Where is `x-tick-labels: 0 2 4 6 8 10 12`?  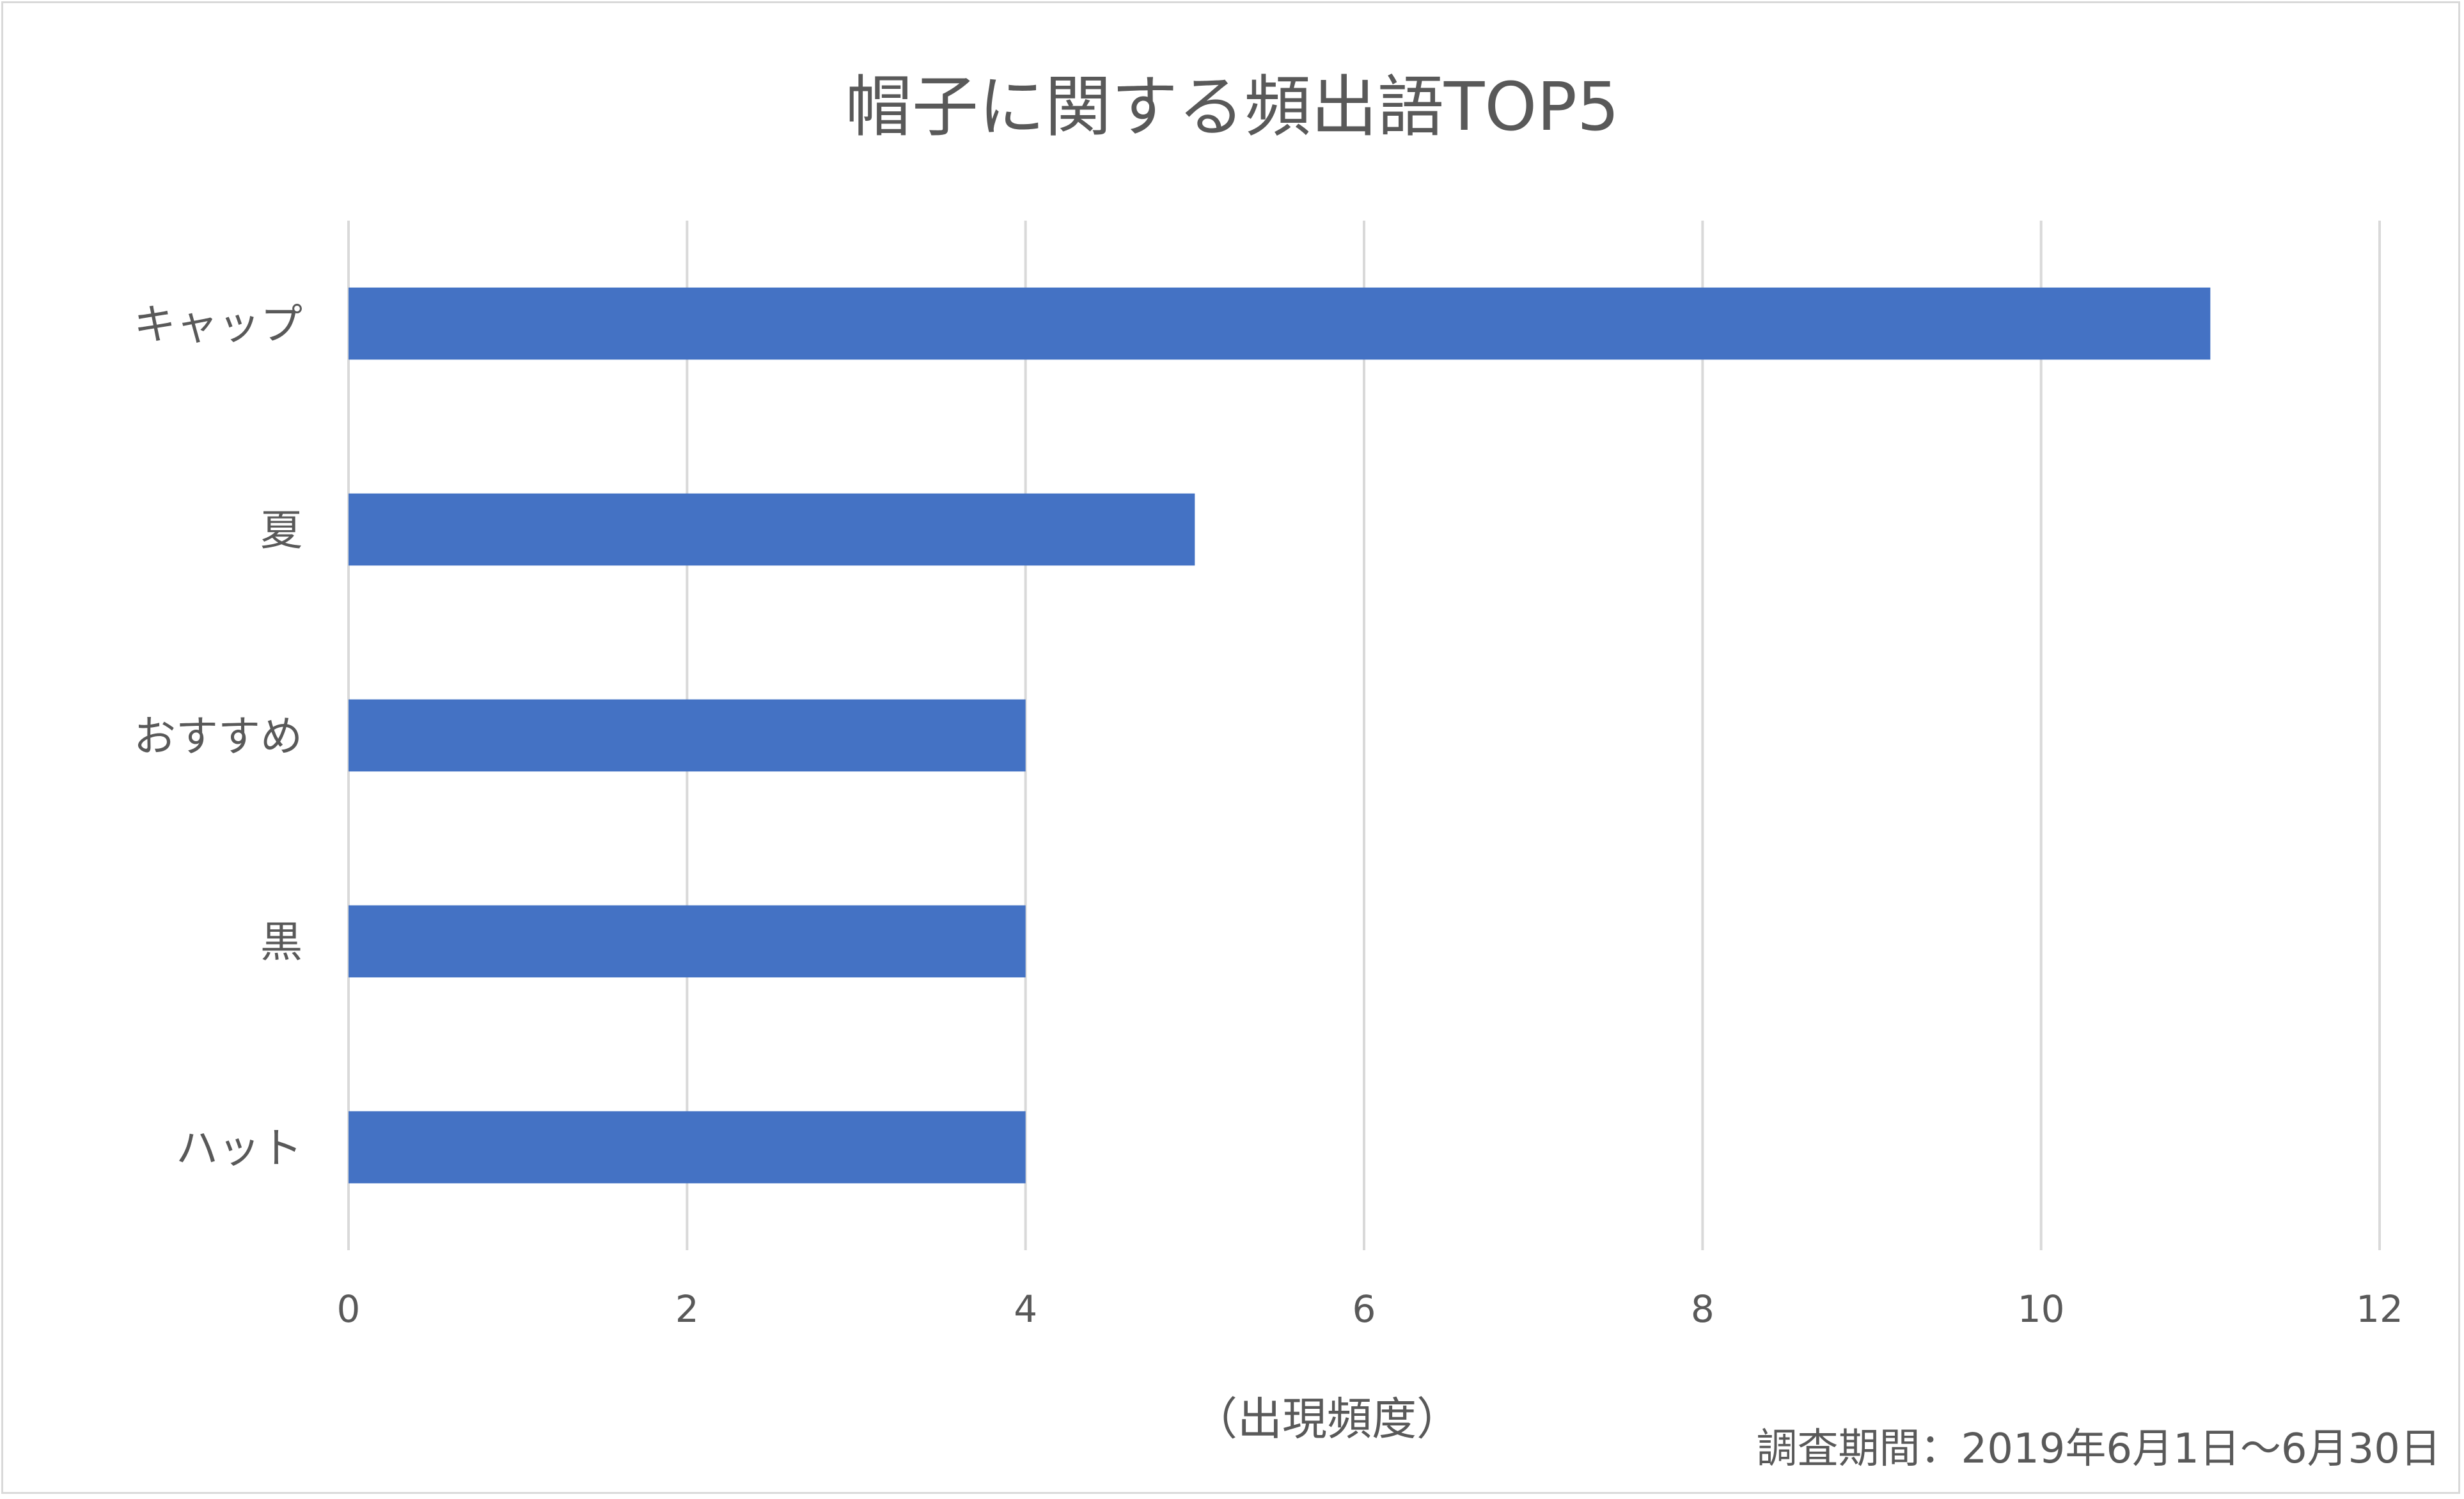
x-tick-labels: 0 2 4 6 8 10 12 is located at coordinates (1370, 1309).